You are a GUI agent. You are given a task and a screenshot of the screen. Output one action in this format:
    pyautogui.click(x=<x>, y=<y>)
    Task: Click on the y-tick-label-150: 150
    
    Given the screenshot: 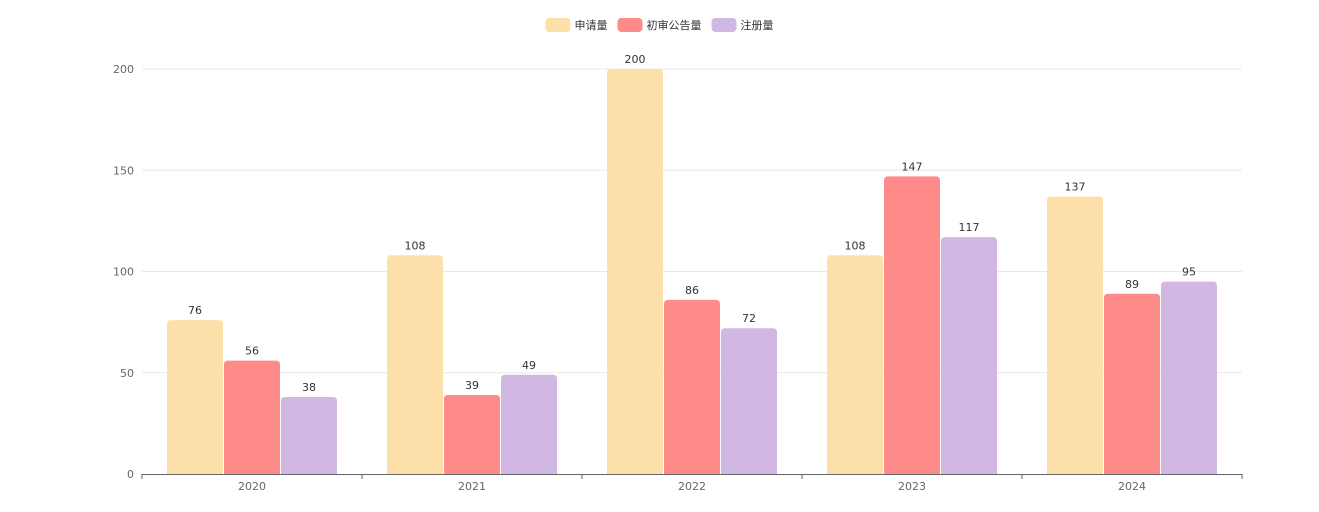 What is the action you would take?
    pyautogui.click(x=123, y=170)
    